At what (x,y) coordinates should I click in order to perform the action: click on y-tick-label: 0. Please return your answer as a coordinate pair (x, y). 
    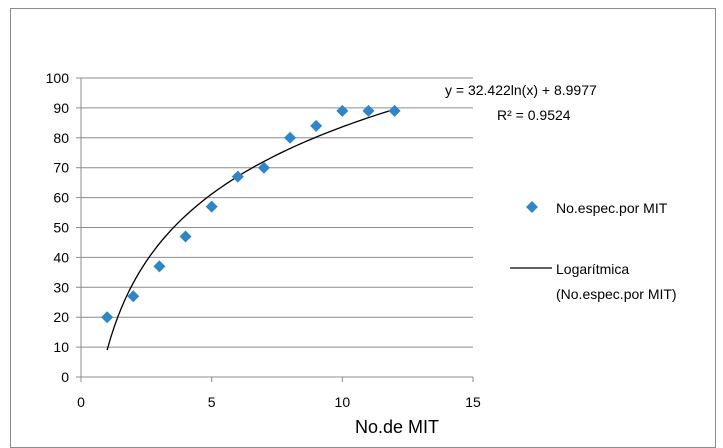
    Looking at the image, I should click on (65, 377).